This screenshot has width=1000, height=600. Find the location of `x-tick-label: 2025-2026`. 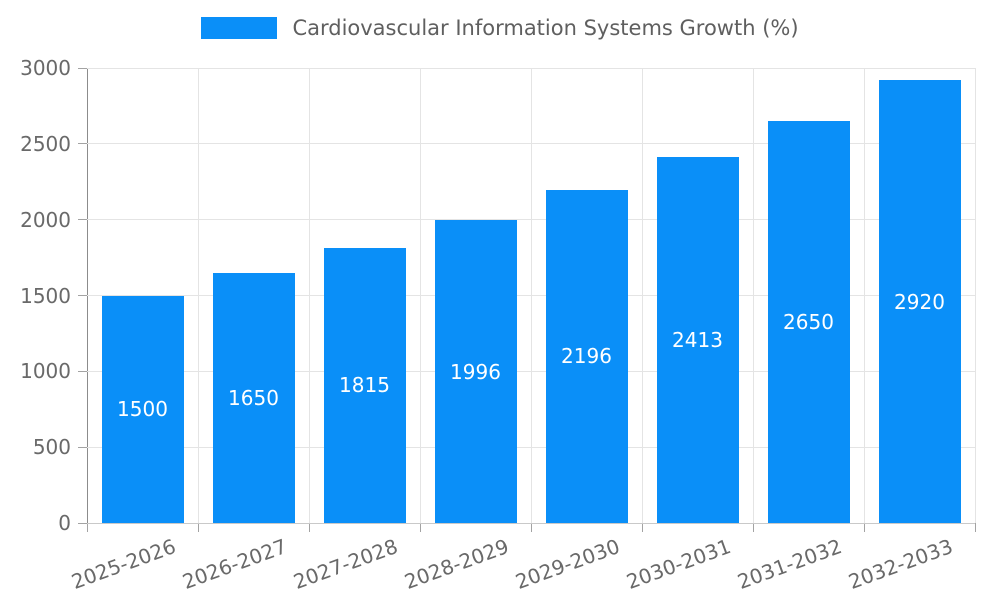

x-tick-label: 2025-2026 is located at coordinates (123, 564).